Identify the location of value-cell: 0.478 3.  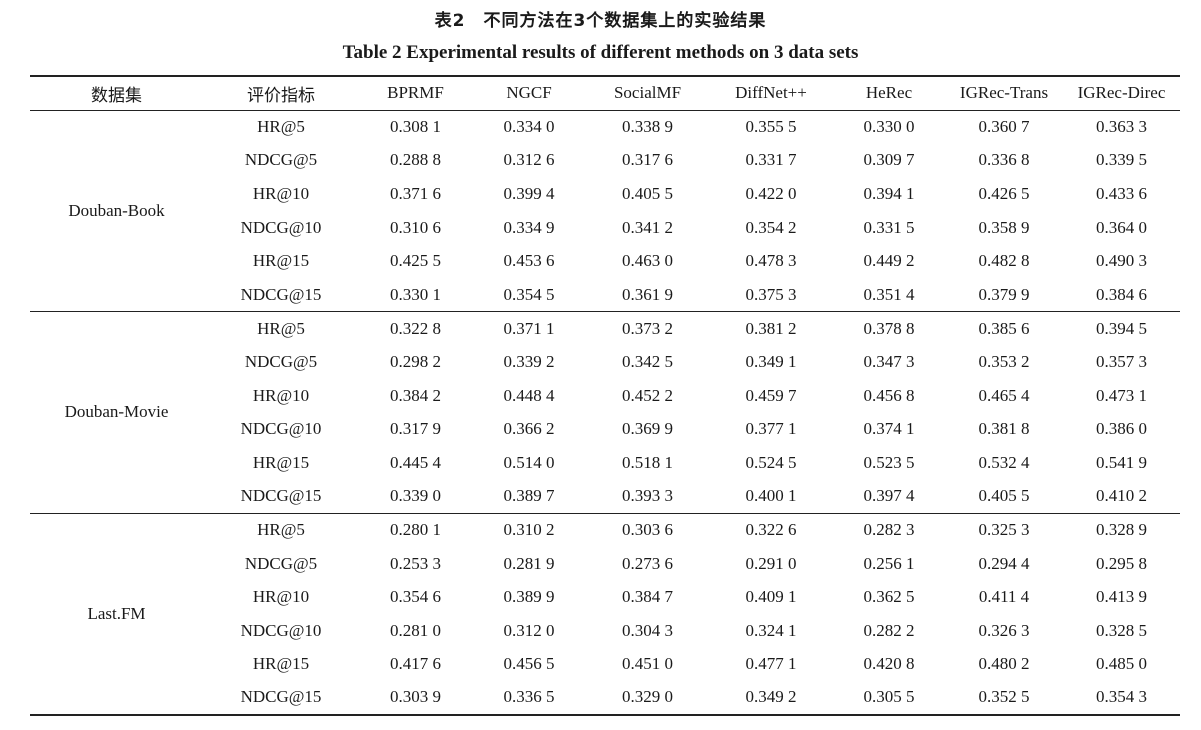
(771, 261).